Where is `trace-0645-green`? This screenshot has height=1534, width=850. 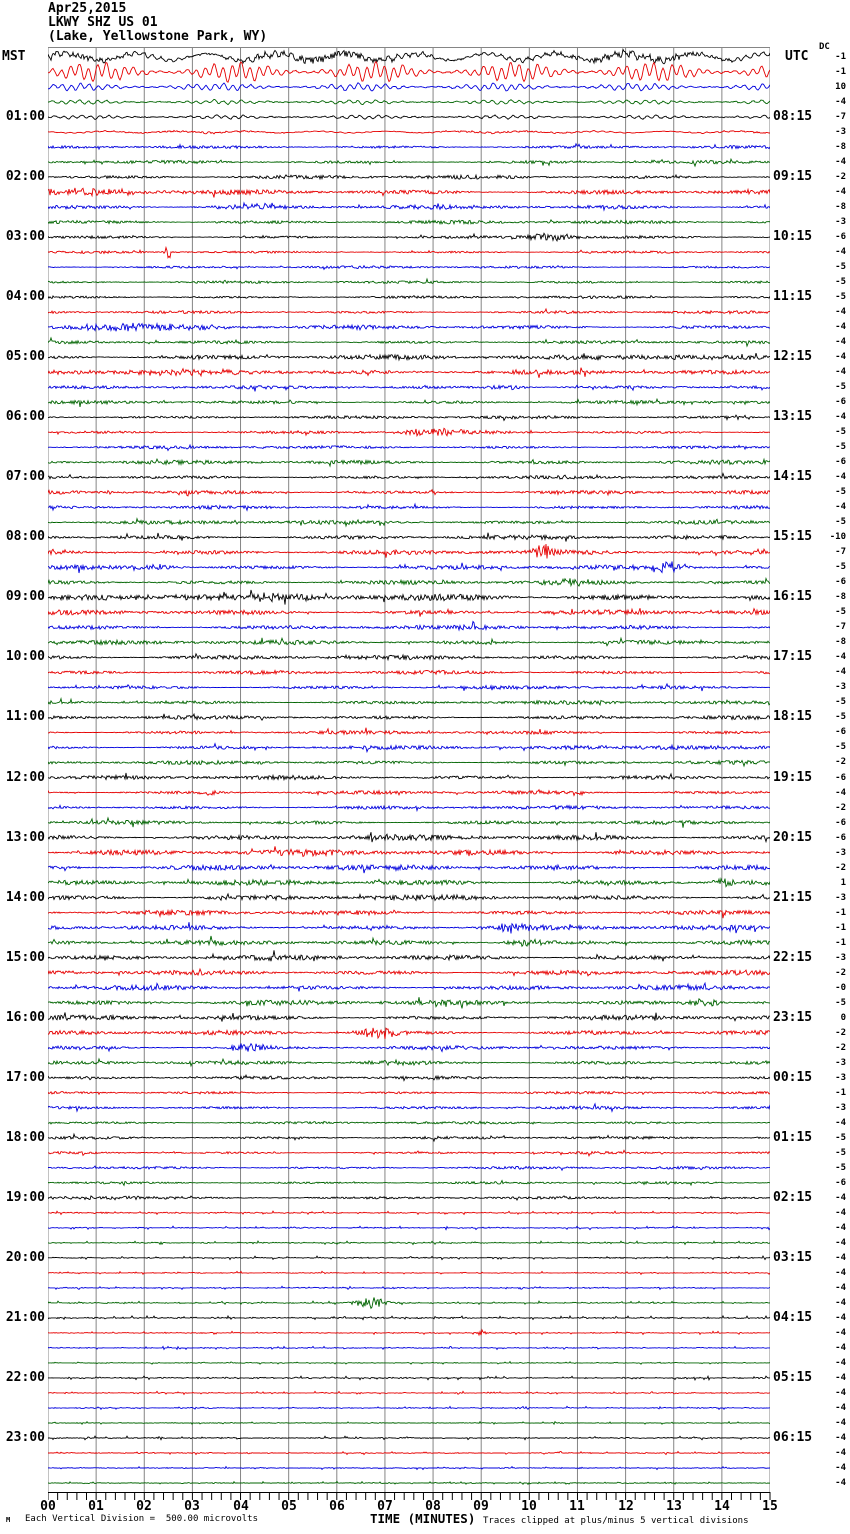
trace-0645-green is located at coordinates (409, 462).